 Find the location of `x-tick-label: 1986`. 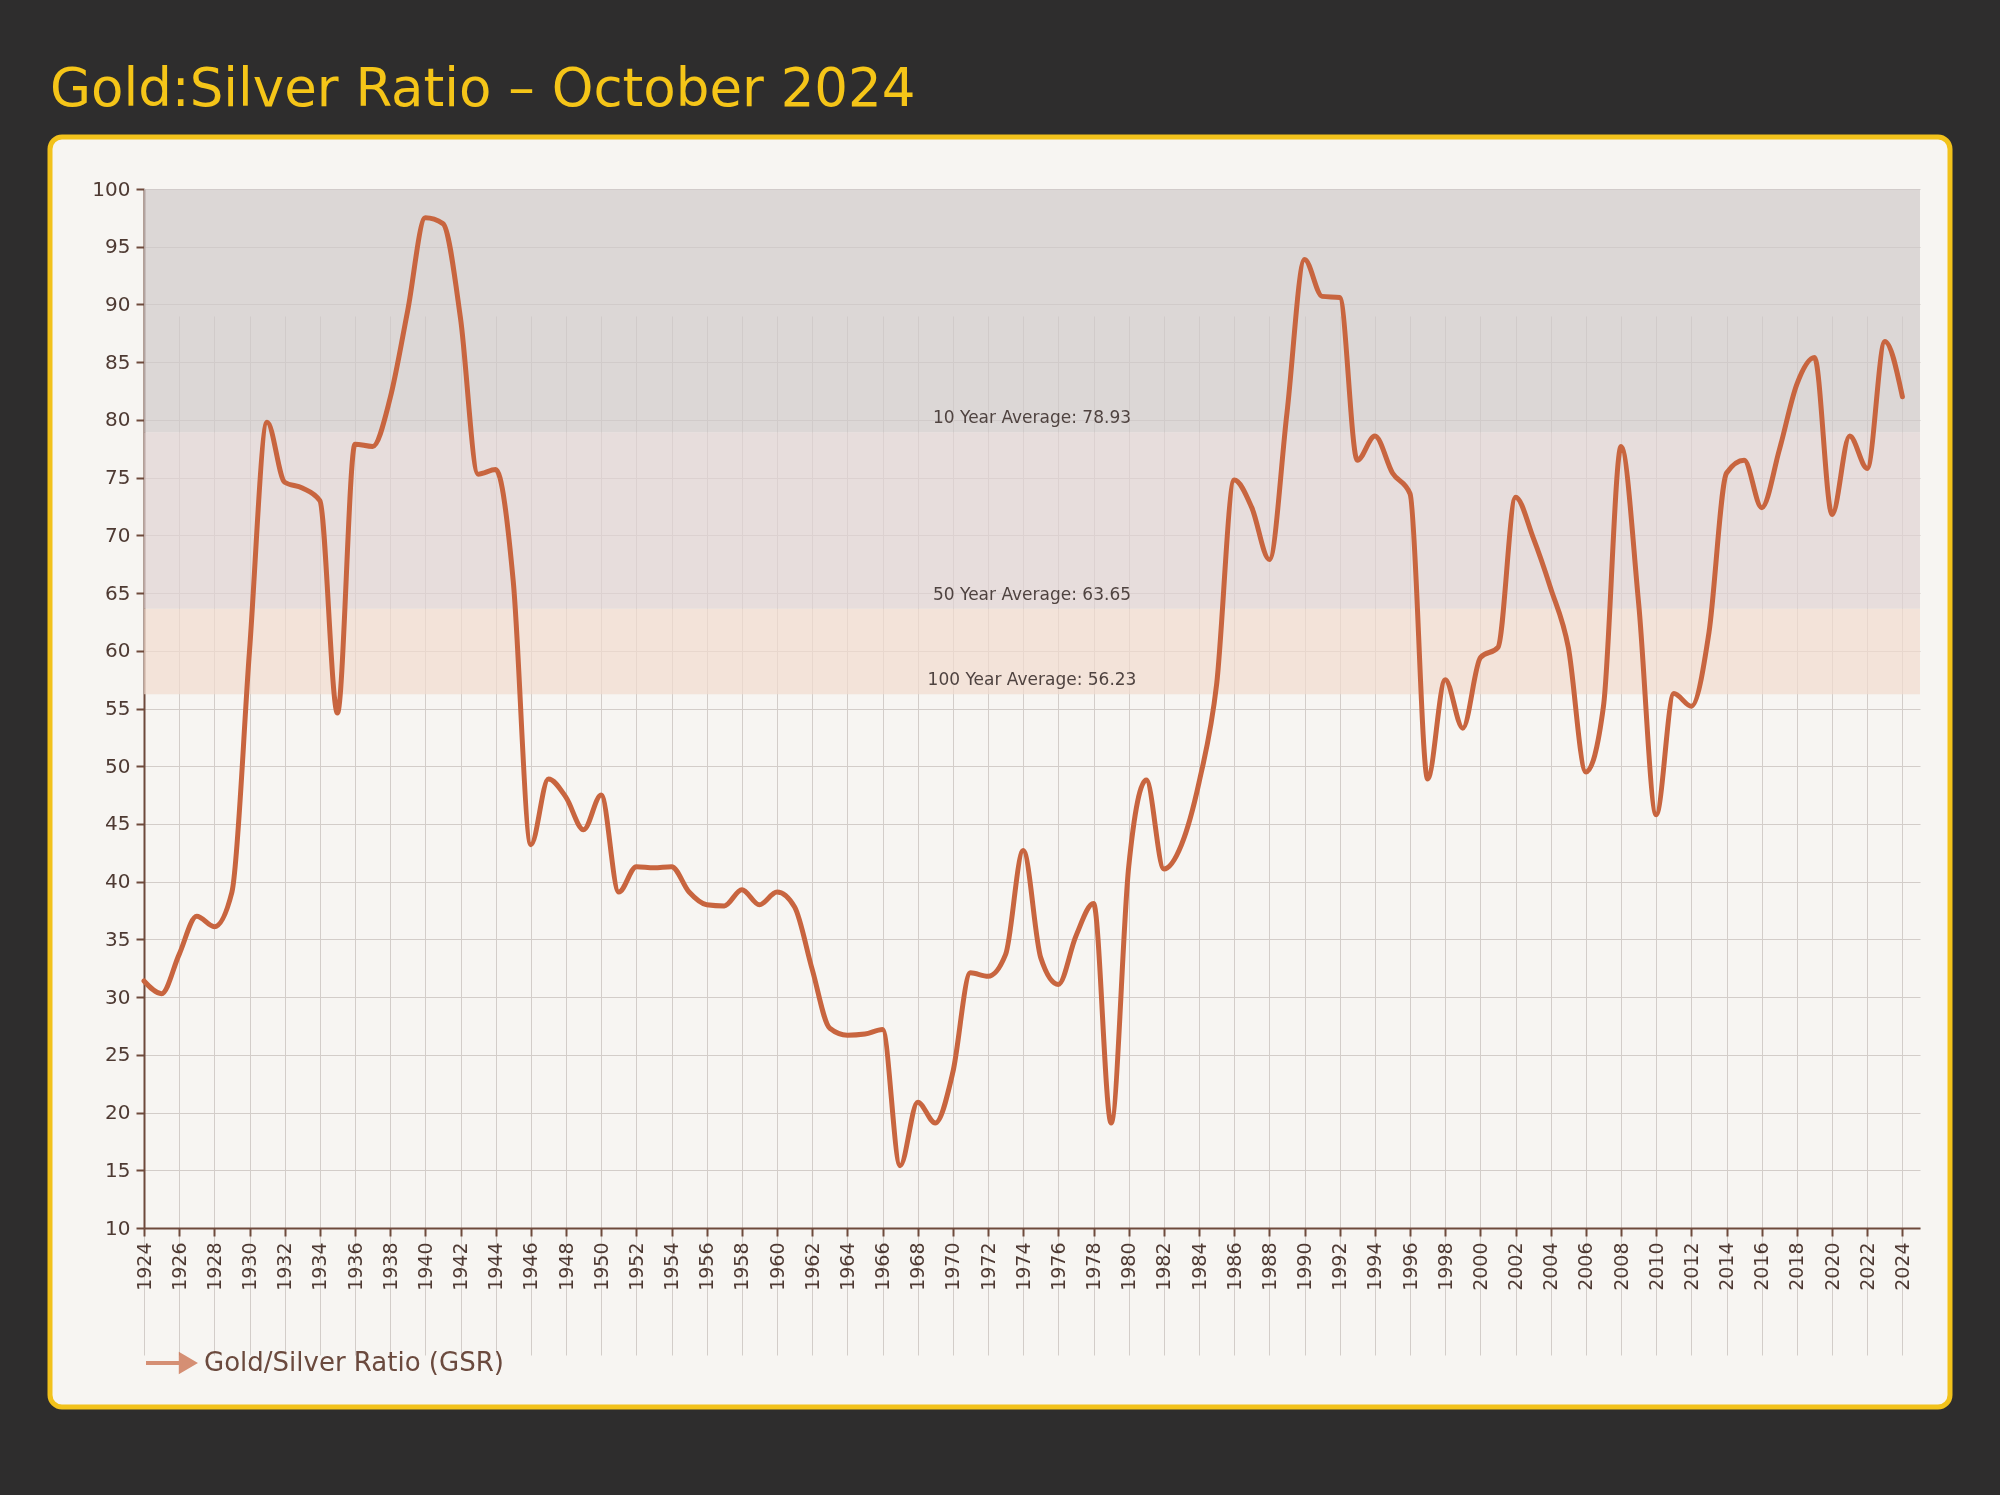

x-tick-label: 1986 is located at coordinates (1233, 1266).